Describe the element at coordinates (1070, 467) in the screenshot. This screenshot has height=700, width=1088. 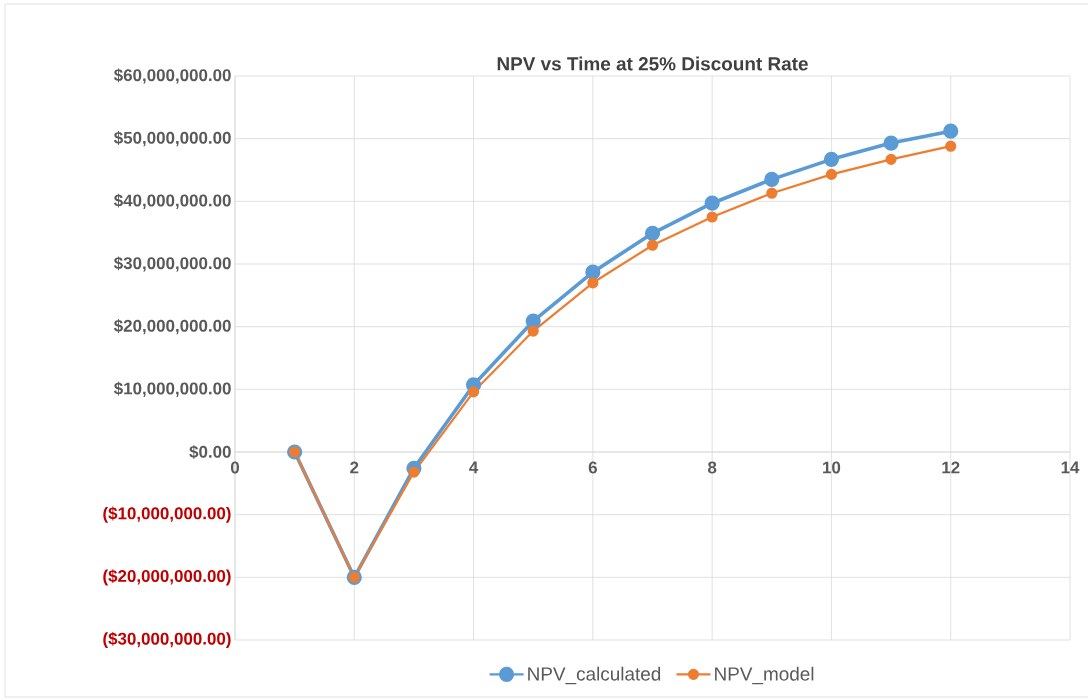
I see `x-tick-label: 14` at that location.